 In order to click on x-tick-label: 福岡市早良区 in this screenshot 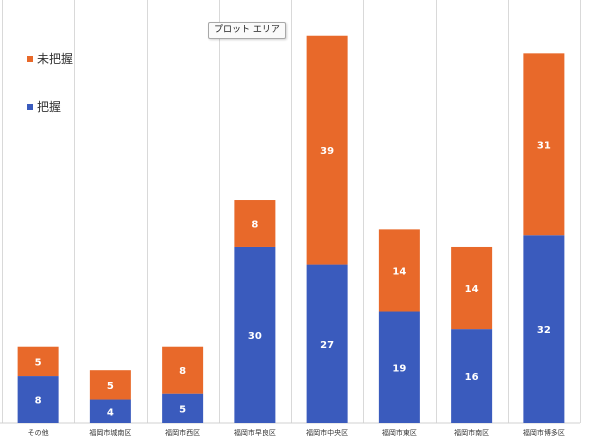, I will do `click(255, 432)`.